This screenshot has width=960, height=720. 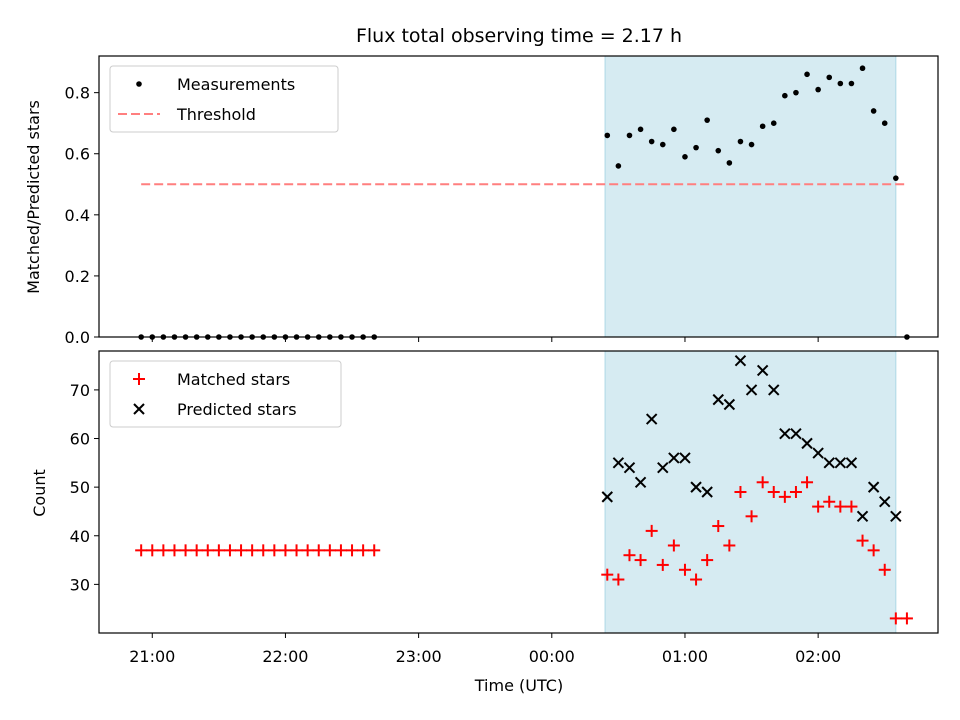 I want to click on top-observing-span, so click(x=750, y=196).